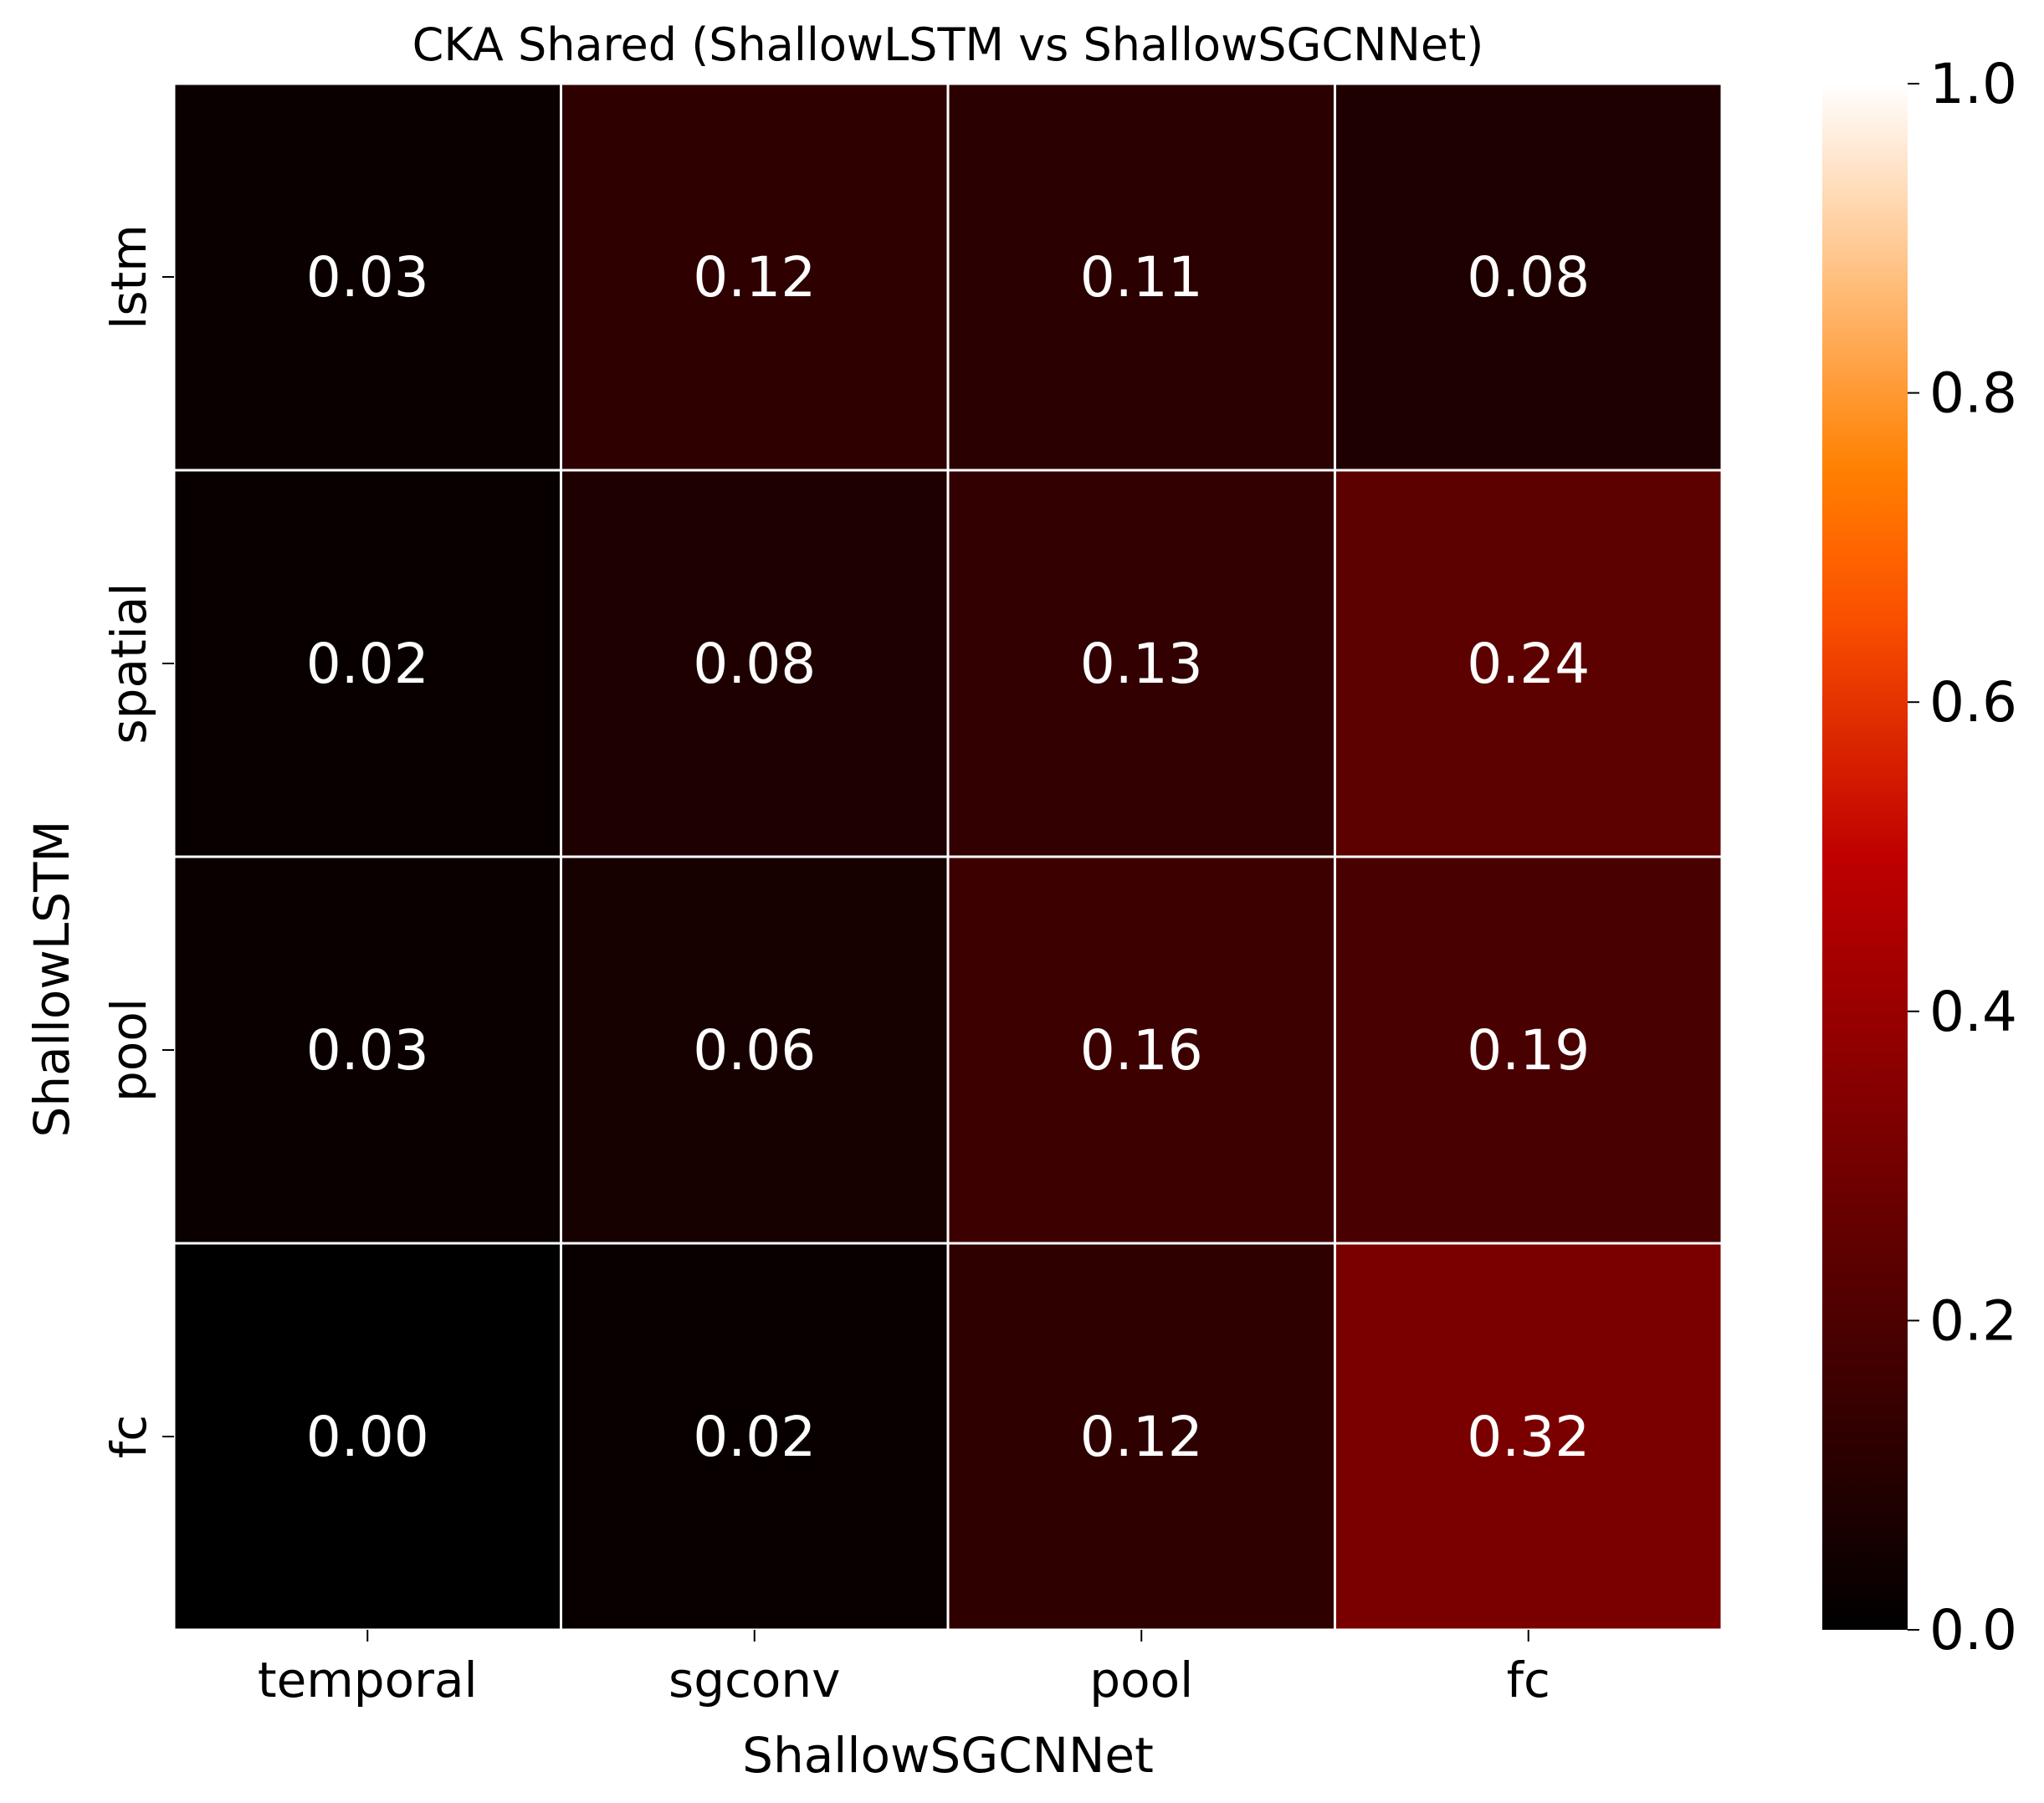 The height and width of the screenshot is (1803, 2044). Describe the element at coordinates (1962, 857) in the screenshot. I see `colorbar-ticks: 0.0 0.2 0.4 0.6 0.8 1.0` at that location.